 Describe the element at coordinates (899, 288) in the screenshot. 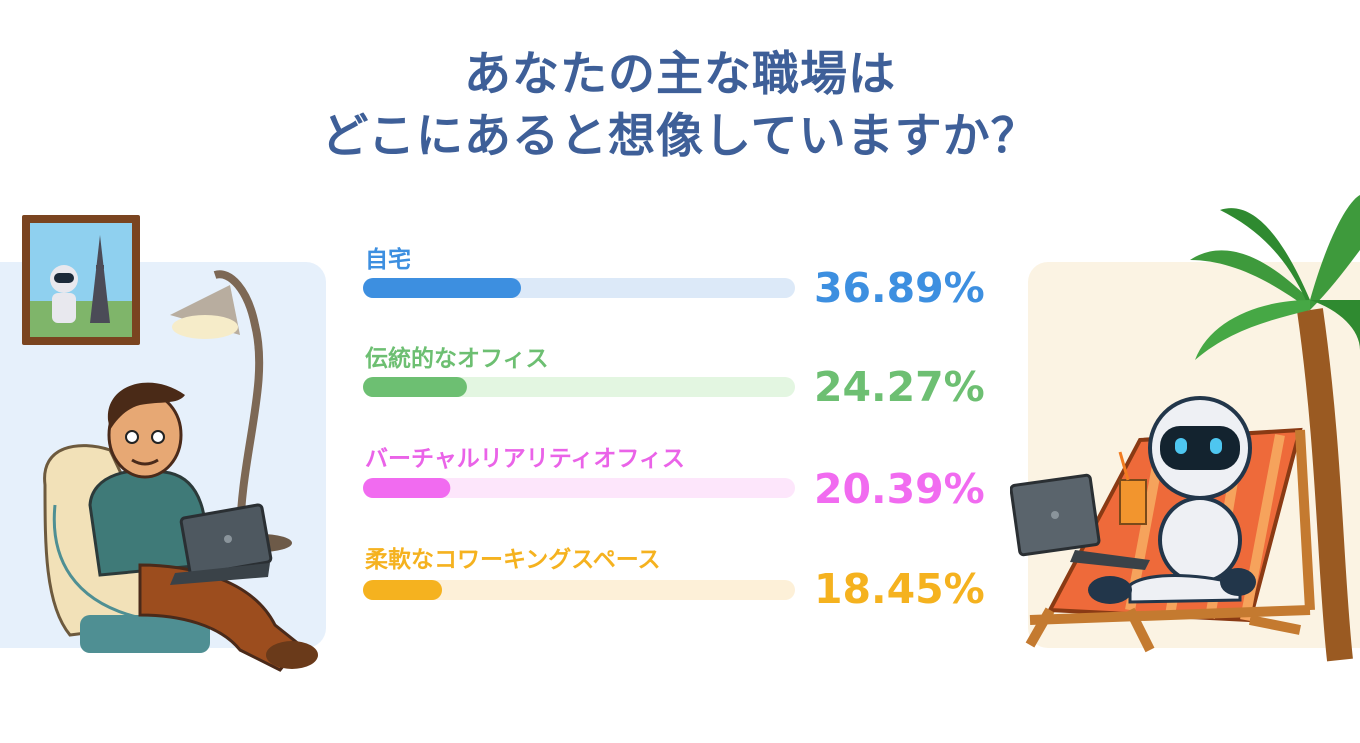

I see `value-label: 36.89%` at that location.